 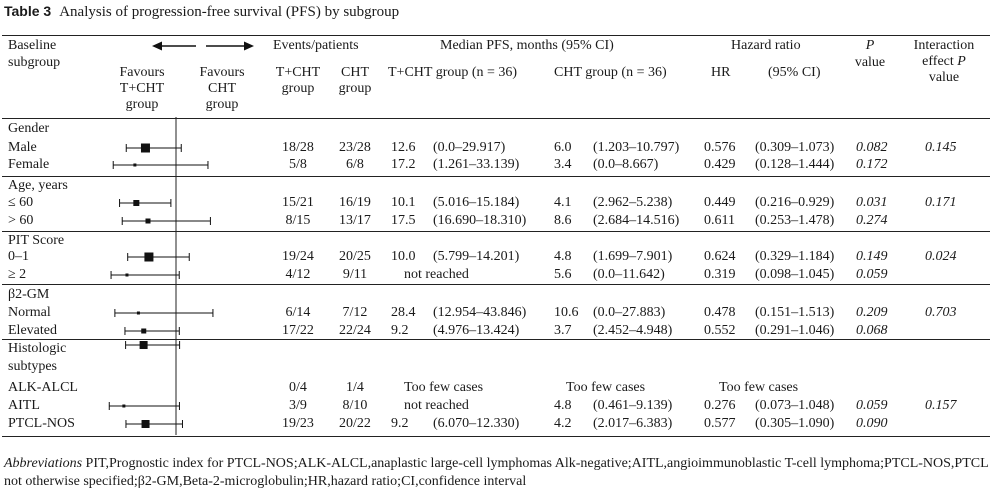 I want to click on hazard-ratio: 0.449, so click(x=720, y=202).